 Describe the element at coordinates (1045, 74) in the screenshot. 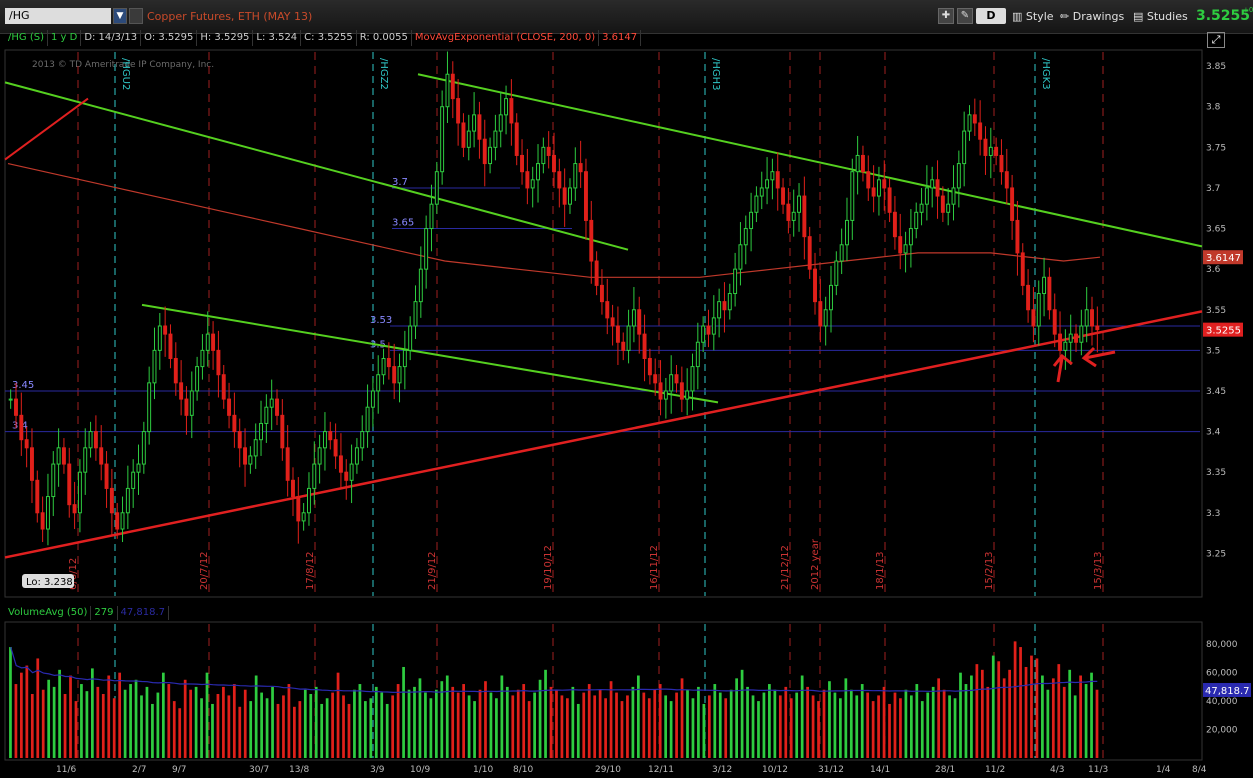

I see `expiry-label: /HGK3` at that location.